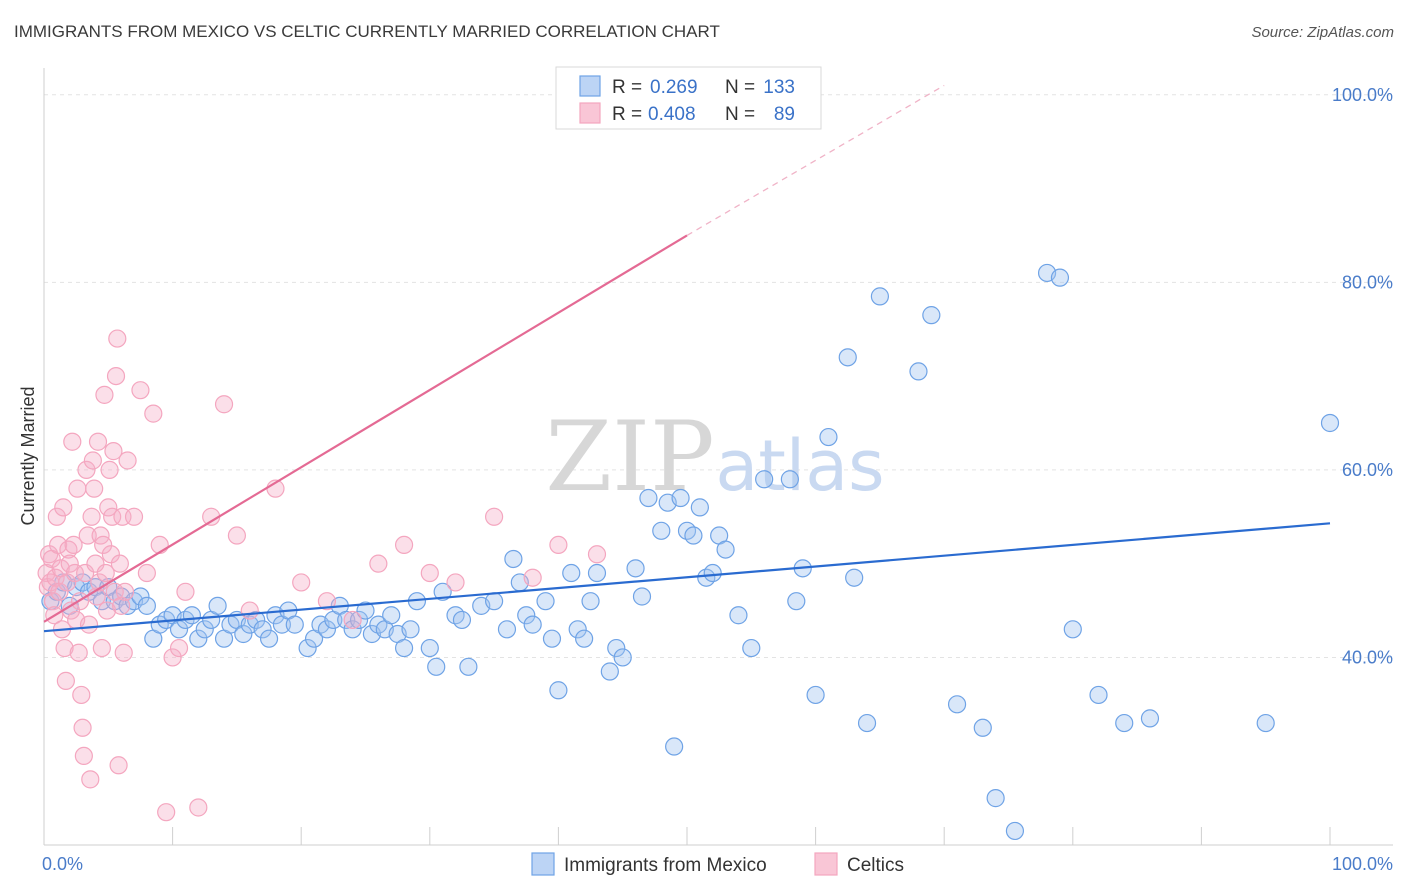 The height and width of the screenshot is (892, 1406). I want to click on legend-n-label-2: N =, so click(740, 114).